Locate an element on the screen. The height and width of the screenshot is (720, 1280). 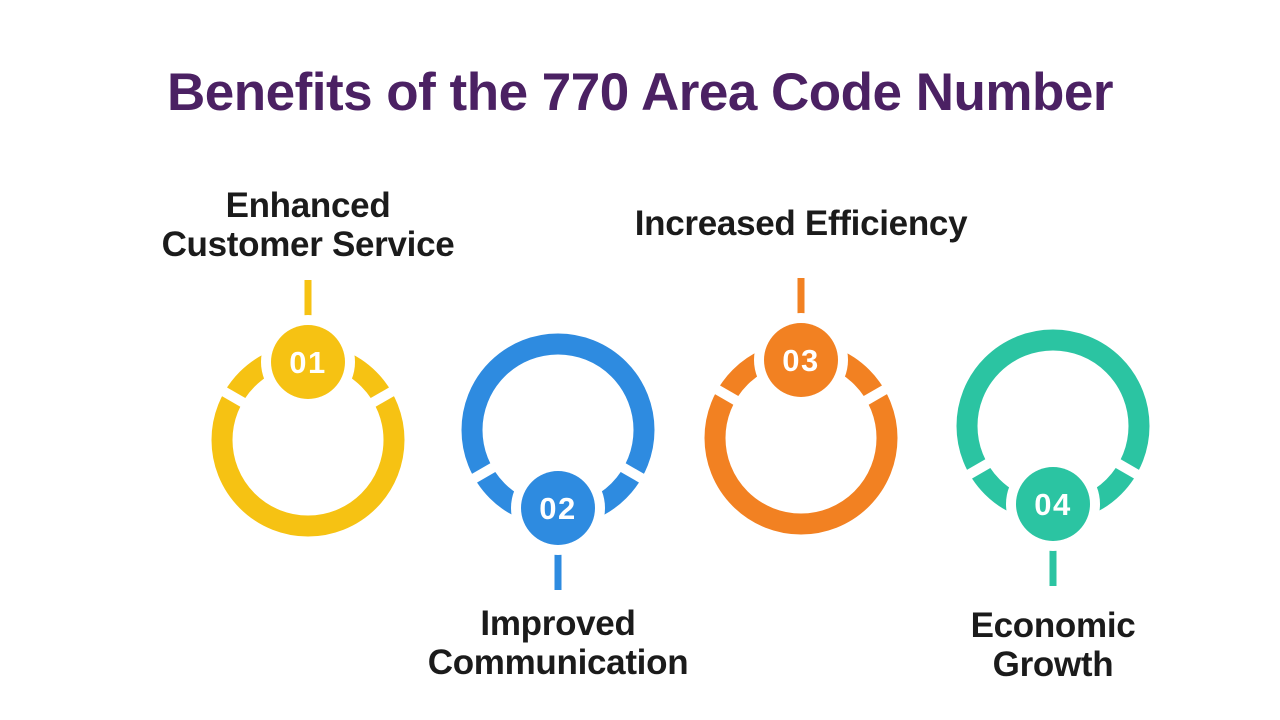
benefit-ring-graphic-1: 01 is located at coordinates (308, 408).